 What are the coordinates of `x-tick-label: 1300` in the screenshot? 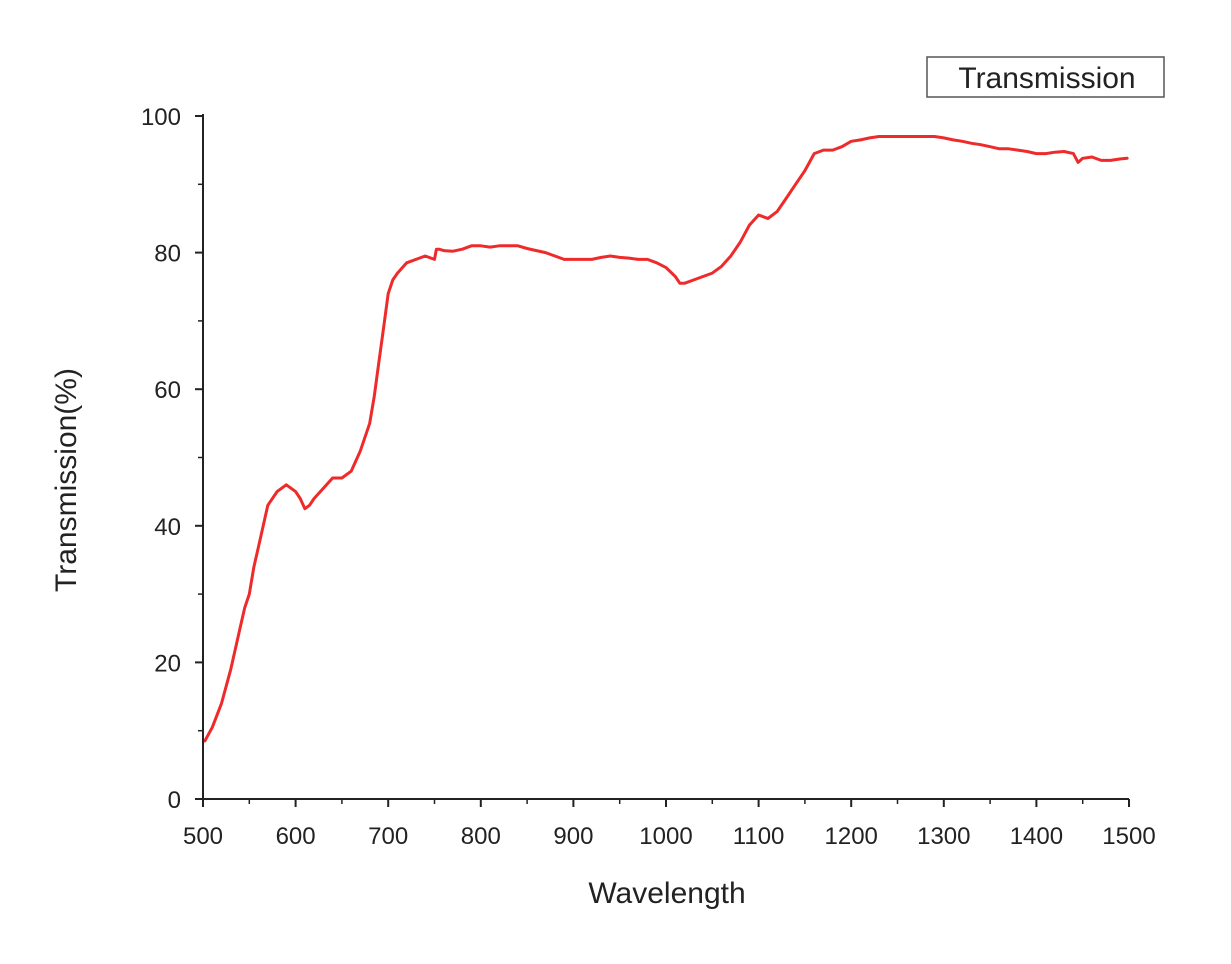 It's located at (943, 836).